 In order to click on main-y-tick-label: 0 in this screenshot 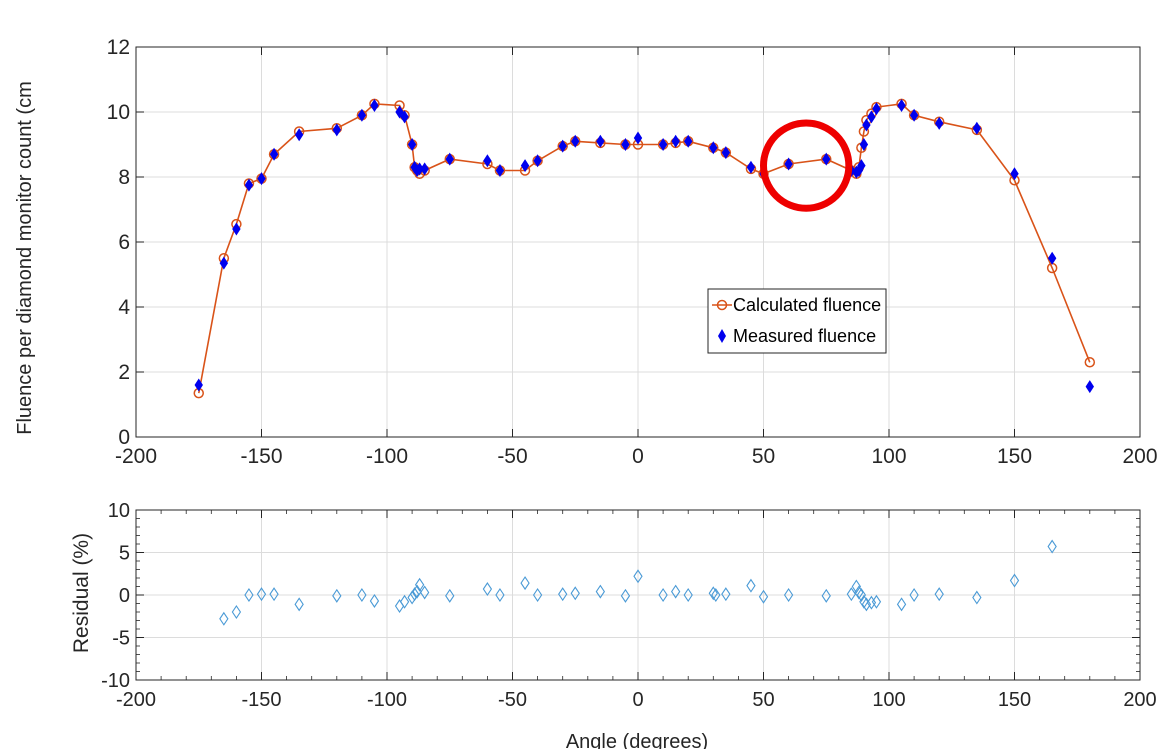, I will do `click(124, 437)`.